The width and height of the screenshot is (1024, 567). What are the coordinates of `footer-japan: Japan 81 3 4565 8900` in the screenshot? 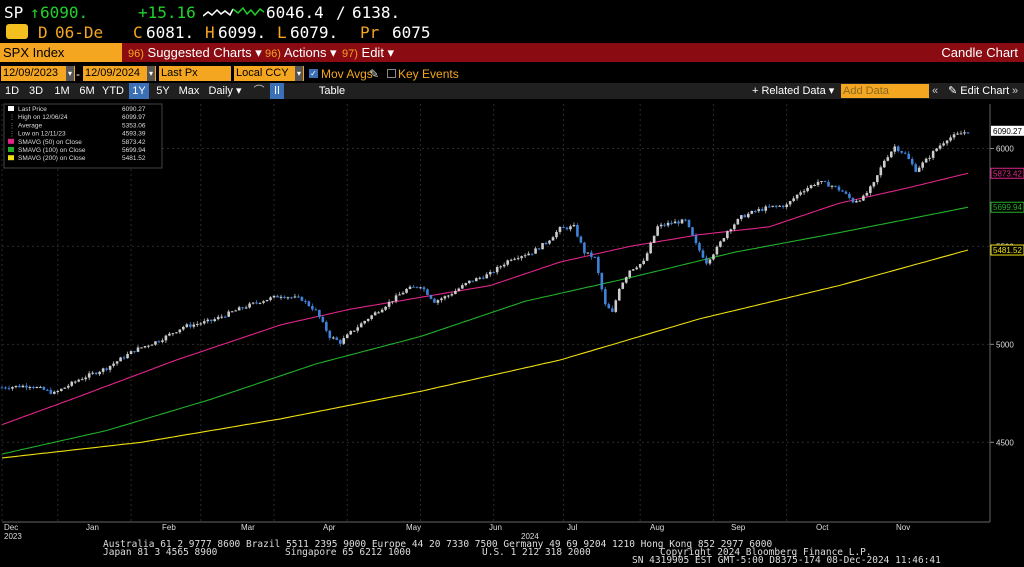 It's located at (160, 552).